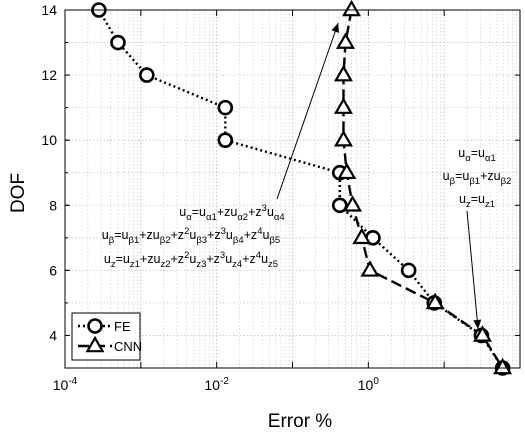 This screenshot has height=434, width=525. Describe the element at coordinates (216, 384) in the screenshot. I see `x-tick-label: 10⁻²` at that location.